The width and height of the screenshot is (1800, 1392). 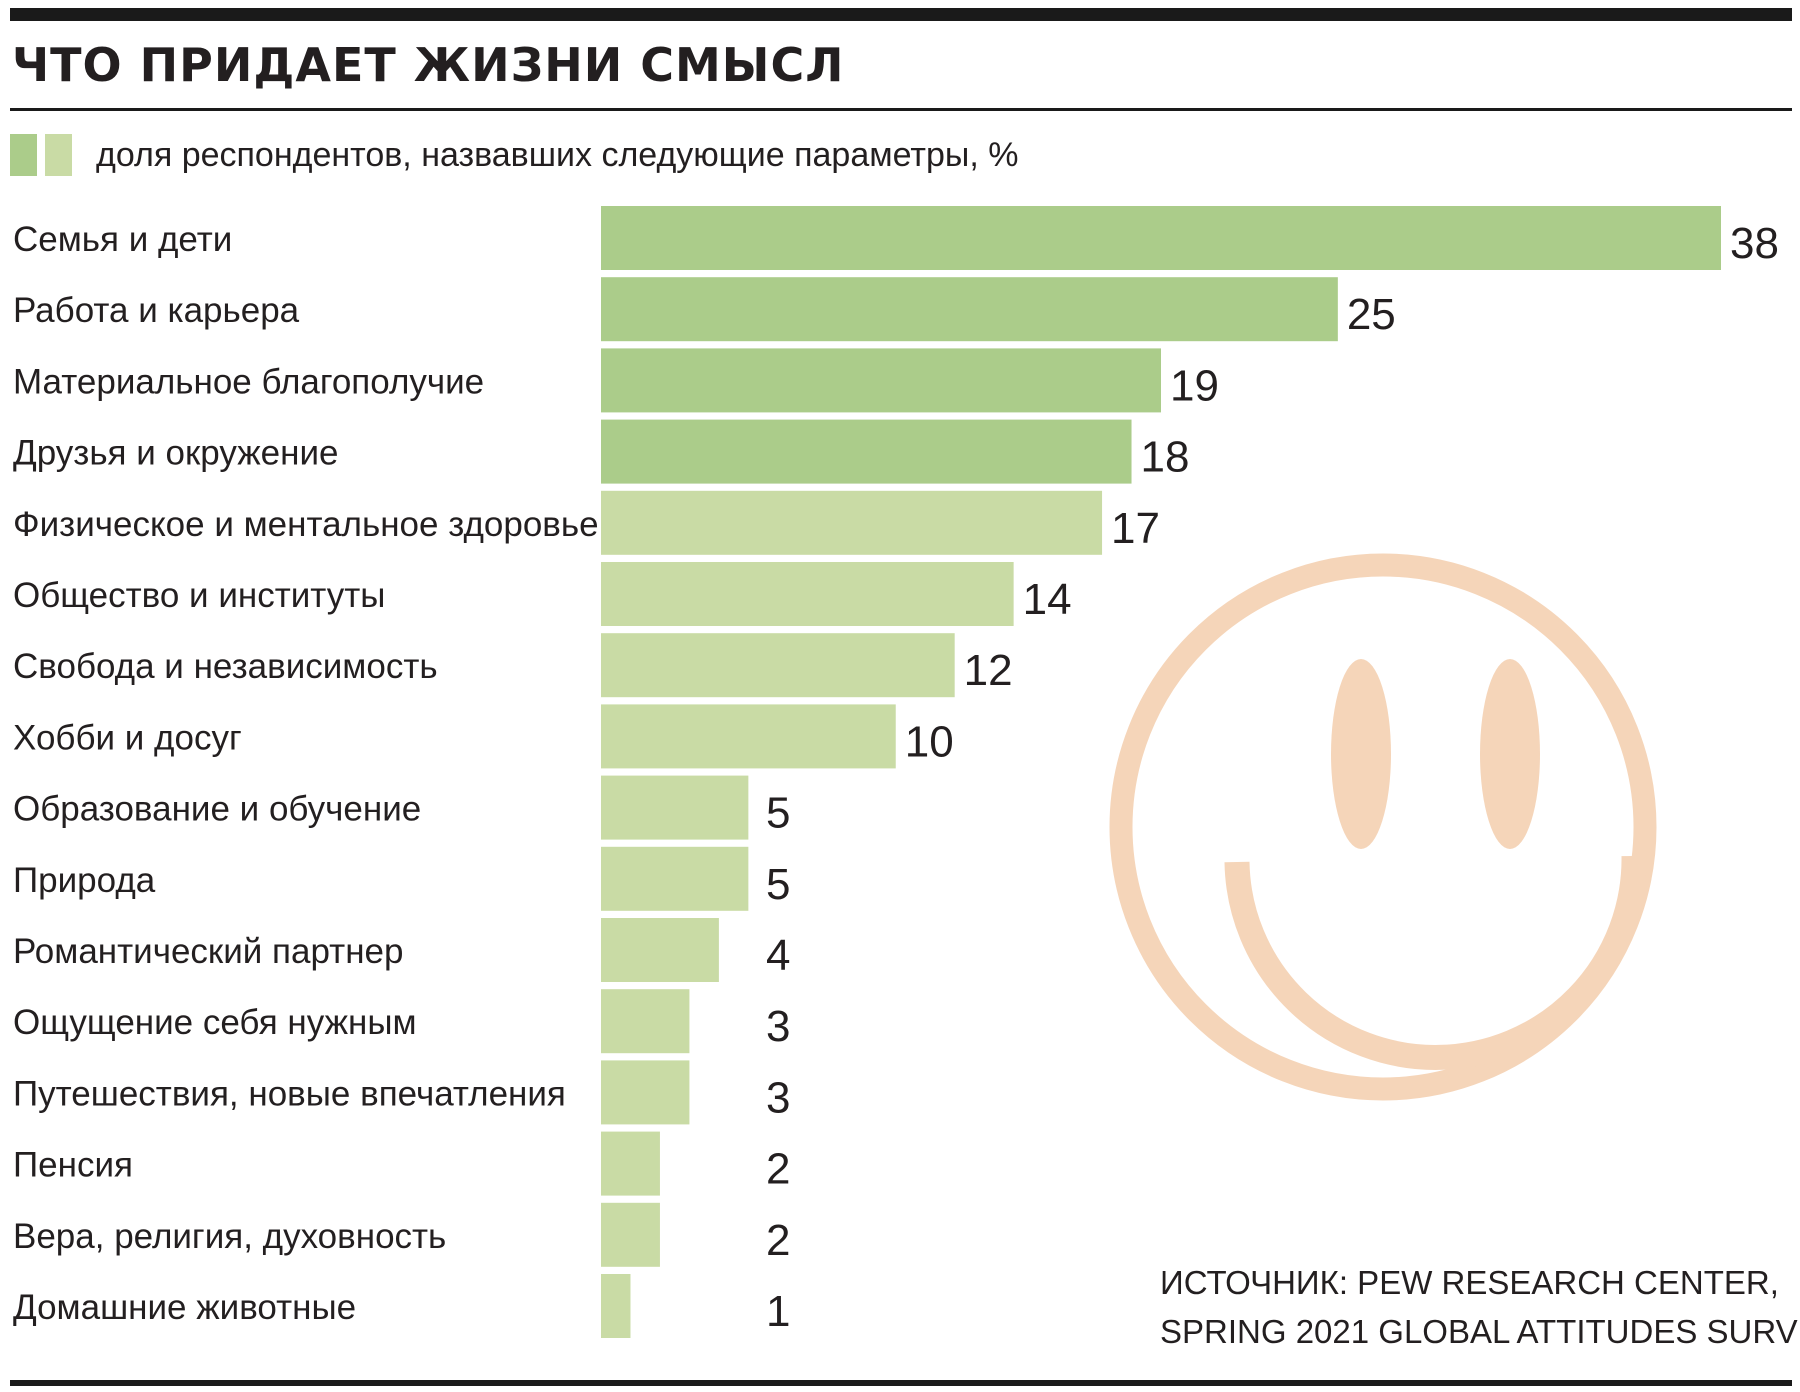 What do you see at coordinates (1047, 599) in the screenshot?
I see `value-label: 14` at bounding box center [1047, 599].